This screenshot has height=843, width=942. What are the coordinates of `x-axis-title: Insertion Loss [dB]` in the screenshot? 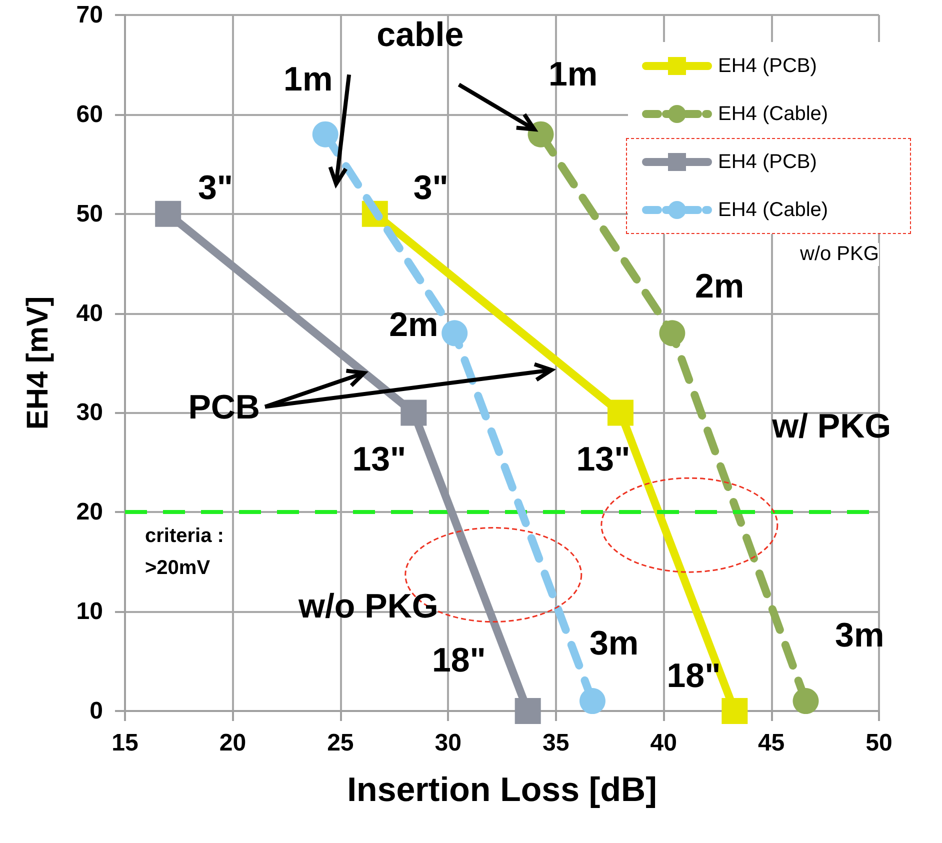 It's located at (502, 790).